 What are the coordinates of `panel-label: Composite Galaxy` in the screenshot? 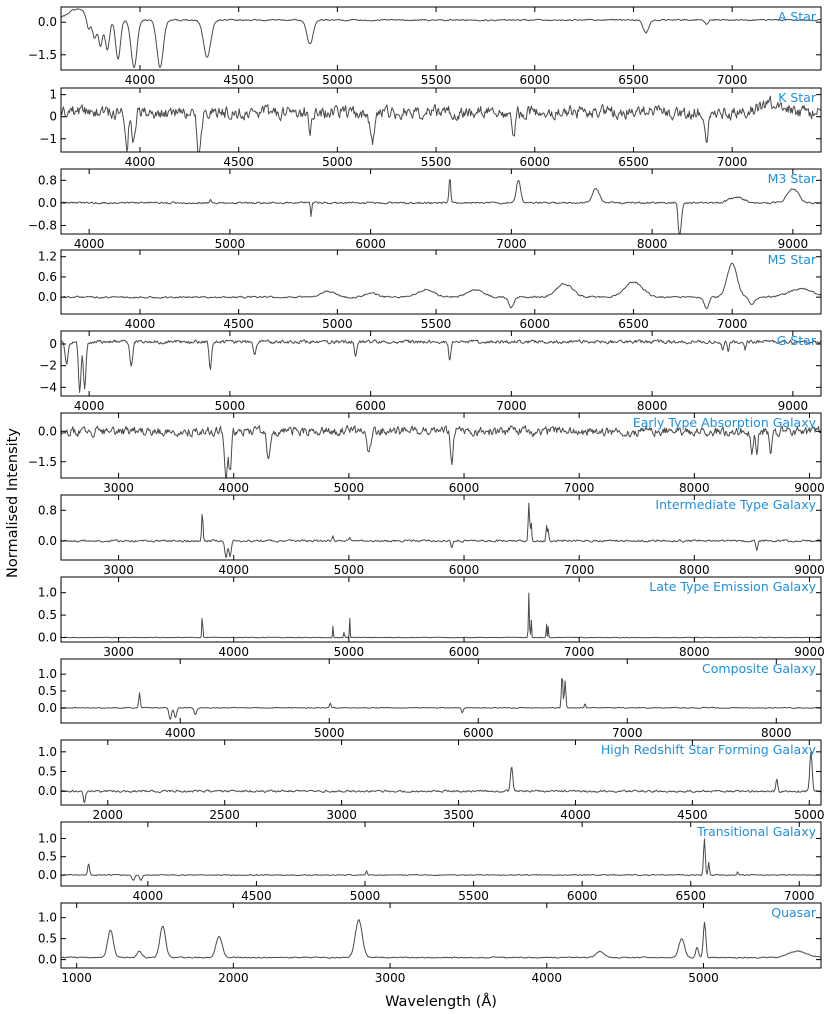 It's located at (759, 668).